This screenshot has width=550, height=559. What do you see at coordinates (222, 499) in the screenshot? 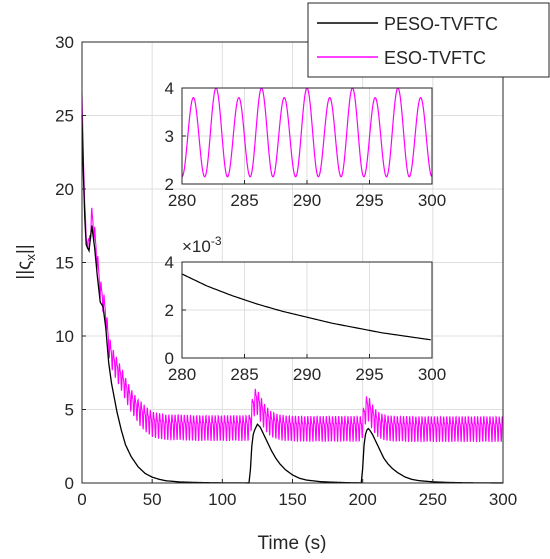
I see `main-xtick-label: 100` at bounding box center [222, 499].